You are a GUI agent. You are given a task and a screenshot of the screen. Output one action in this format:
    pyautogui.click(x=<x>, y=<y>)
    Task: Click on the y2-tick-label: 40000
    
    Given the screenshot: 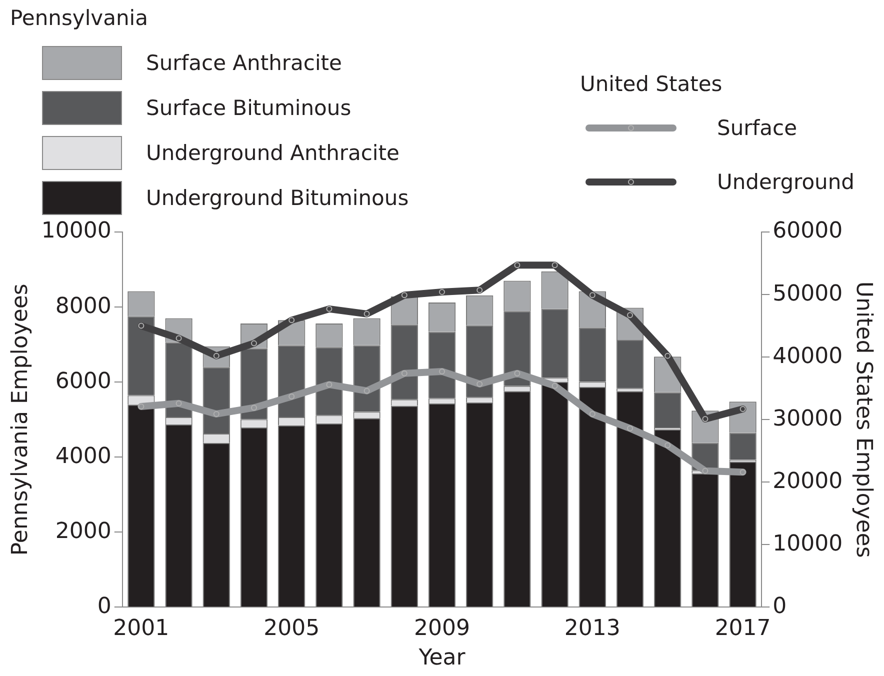 What is the action you would take?
    pyautogui.click(x=807, y=356)
    